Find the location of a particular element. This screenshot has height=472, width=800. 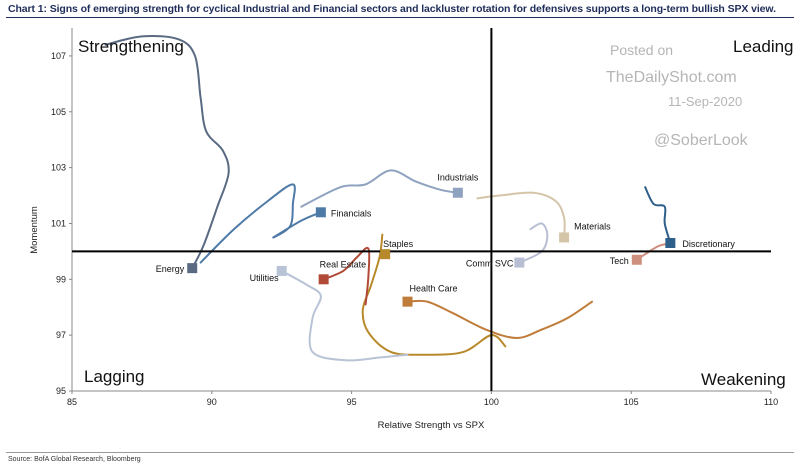

quadrant-label-lagging: Lagging is located at coordinates (114, 376).